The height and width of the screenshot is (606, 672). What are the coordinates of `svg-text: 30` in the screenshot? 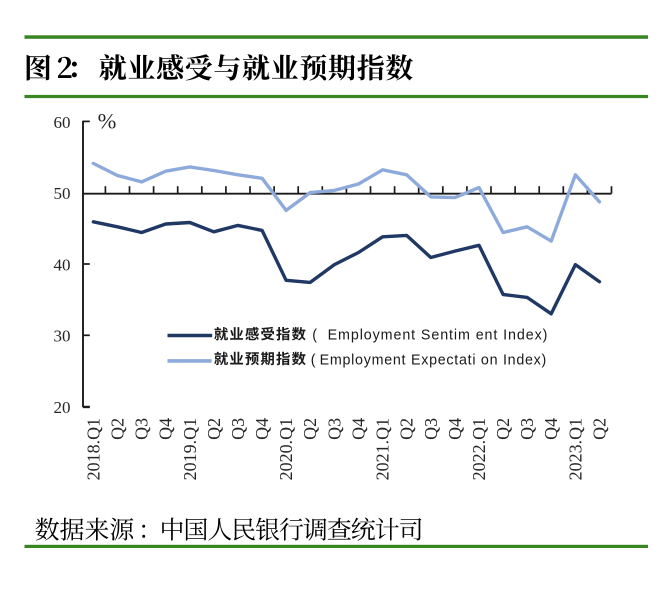 It's located at (62, 336).